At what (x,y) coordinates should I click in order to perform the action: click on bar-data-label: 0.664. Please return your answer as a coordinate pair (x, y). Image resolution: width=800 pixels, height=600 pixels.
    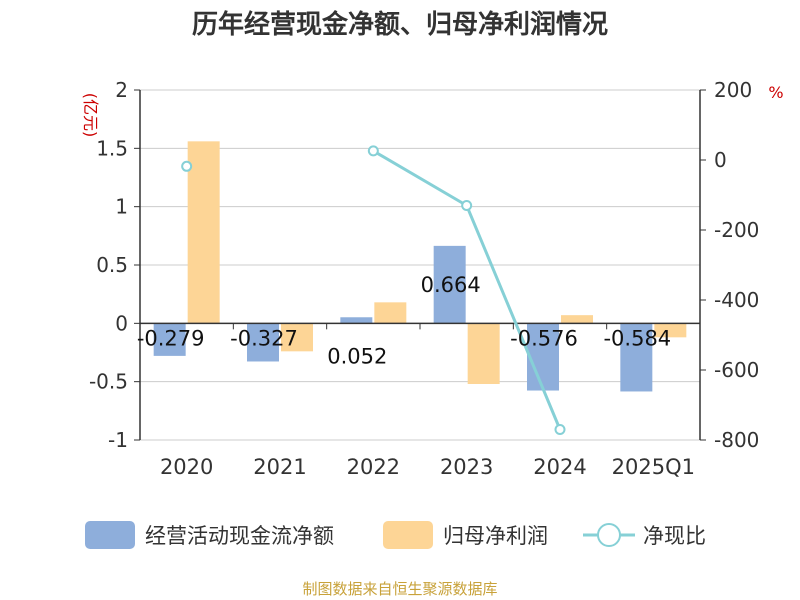
    Looking at the image, I should click on (451, 285).